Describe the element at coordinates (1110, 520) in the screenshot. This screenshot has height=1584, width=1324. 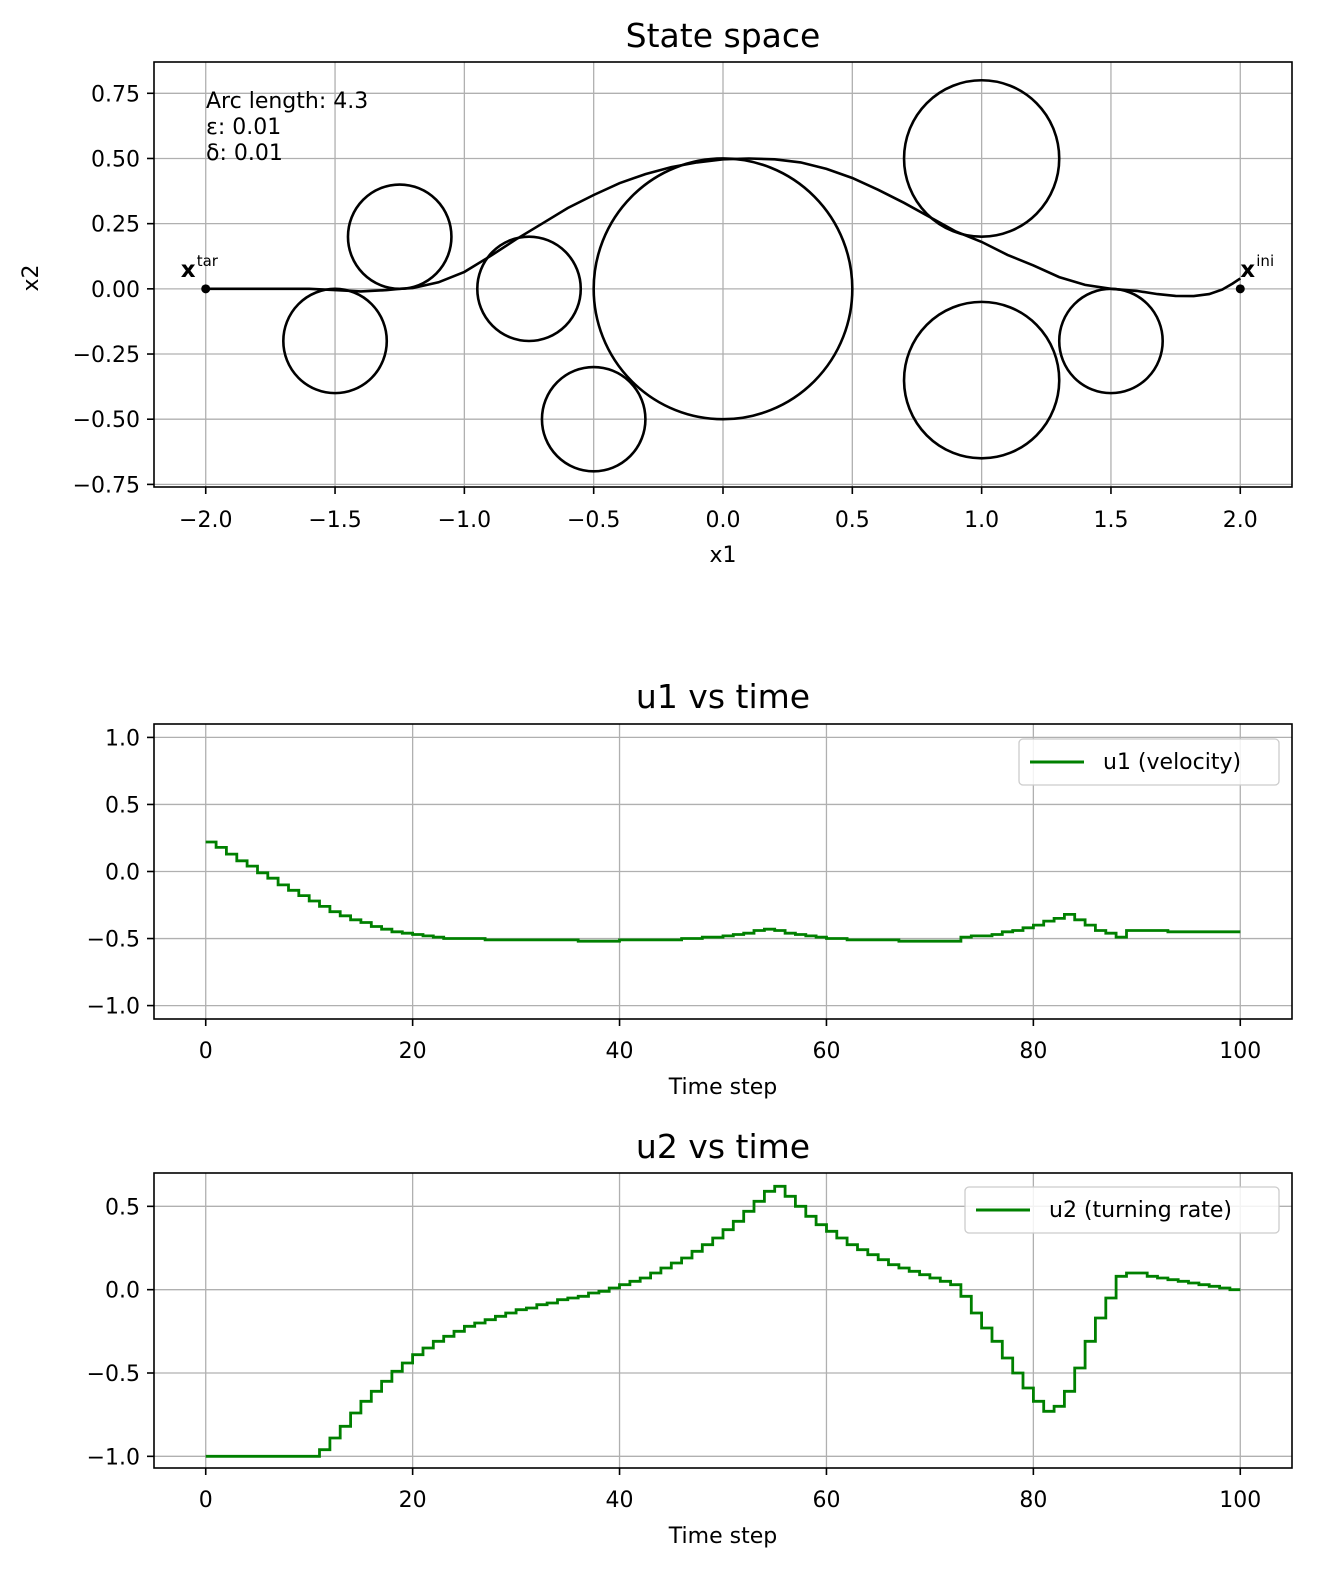
I see `x-tick-label: 1.5` at that location.